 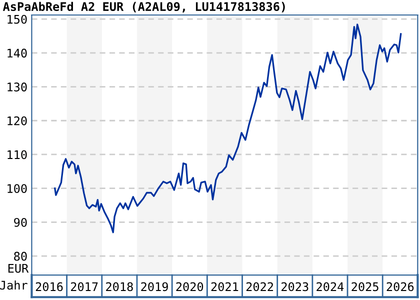 I want to click on y-tick-label: 100, so click(x=17, y=189).